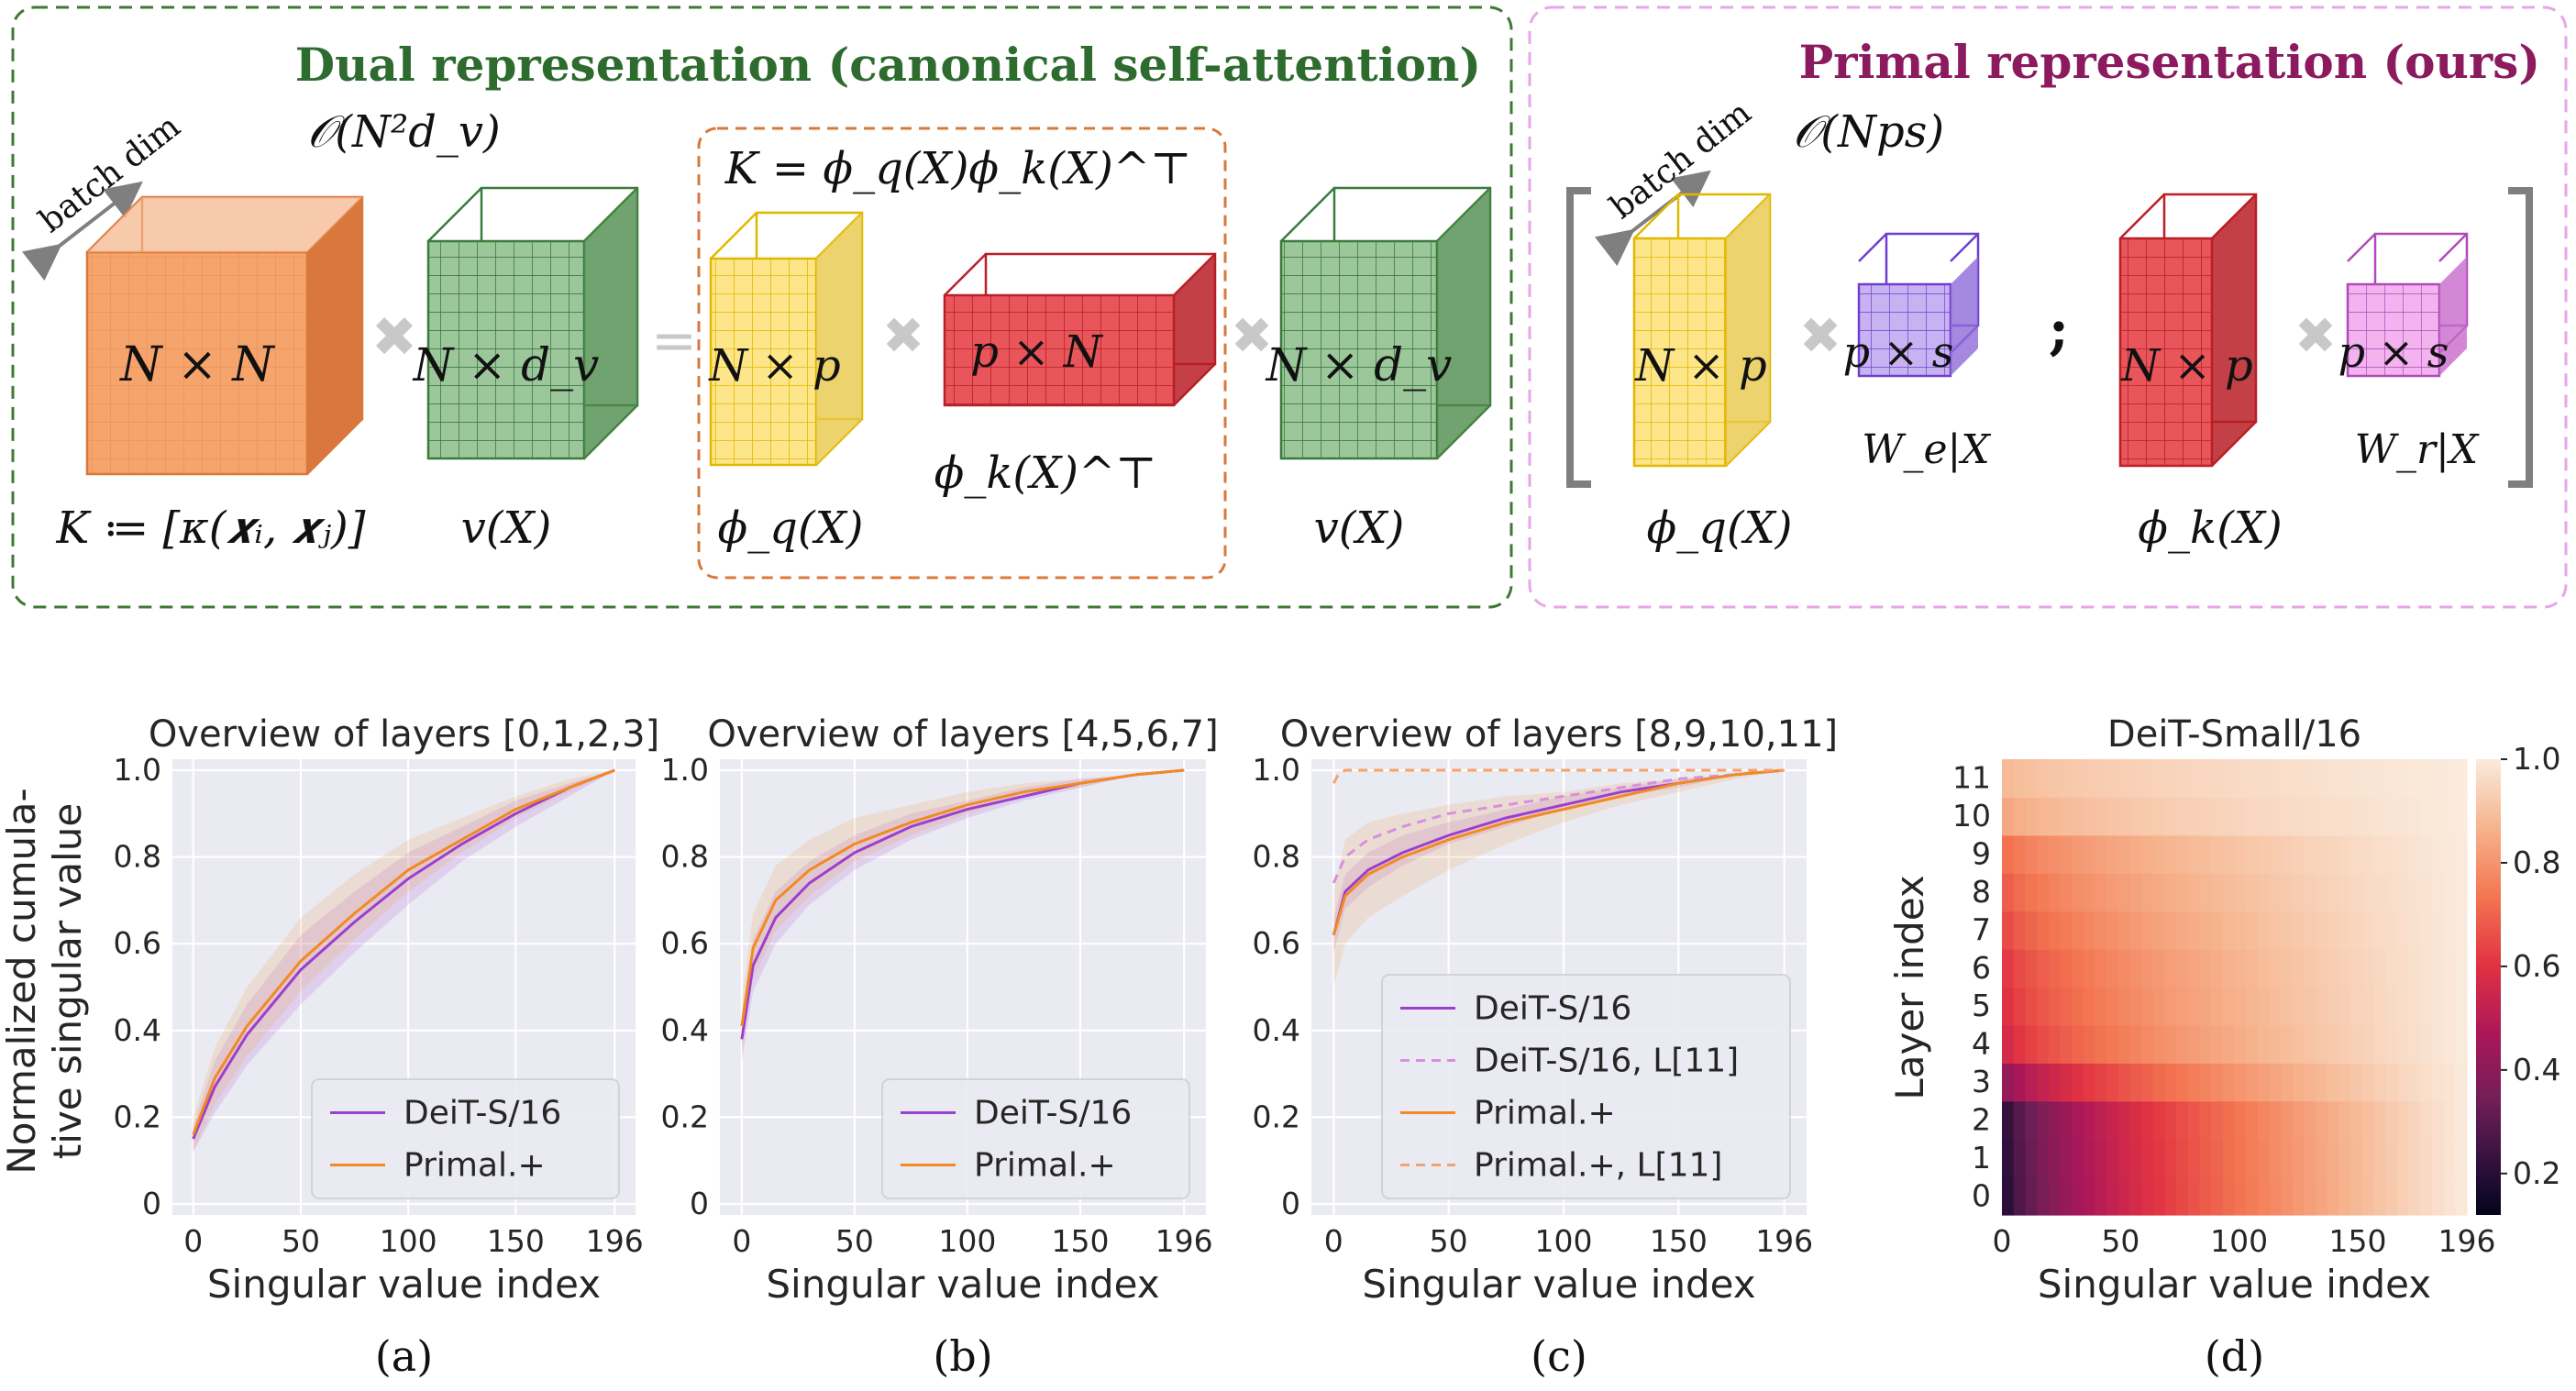 The width and height of the screenshot is (2576, 1391). I want to click on y-tick-label: 8, so click(1981, 892).